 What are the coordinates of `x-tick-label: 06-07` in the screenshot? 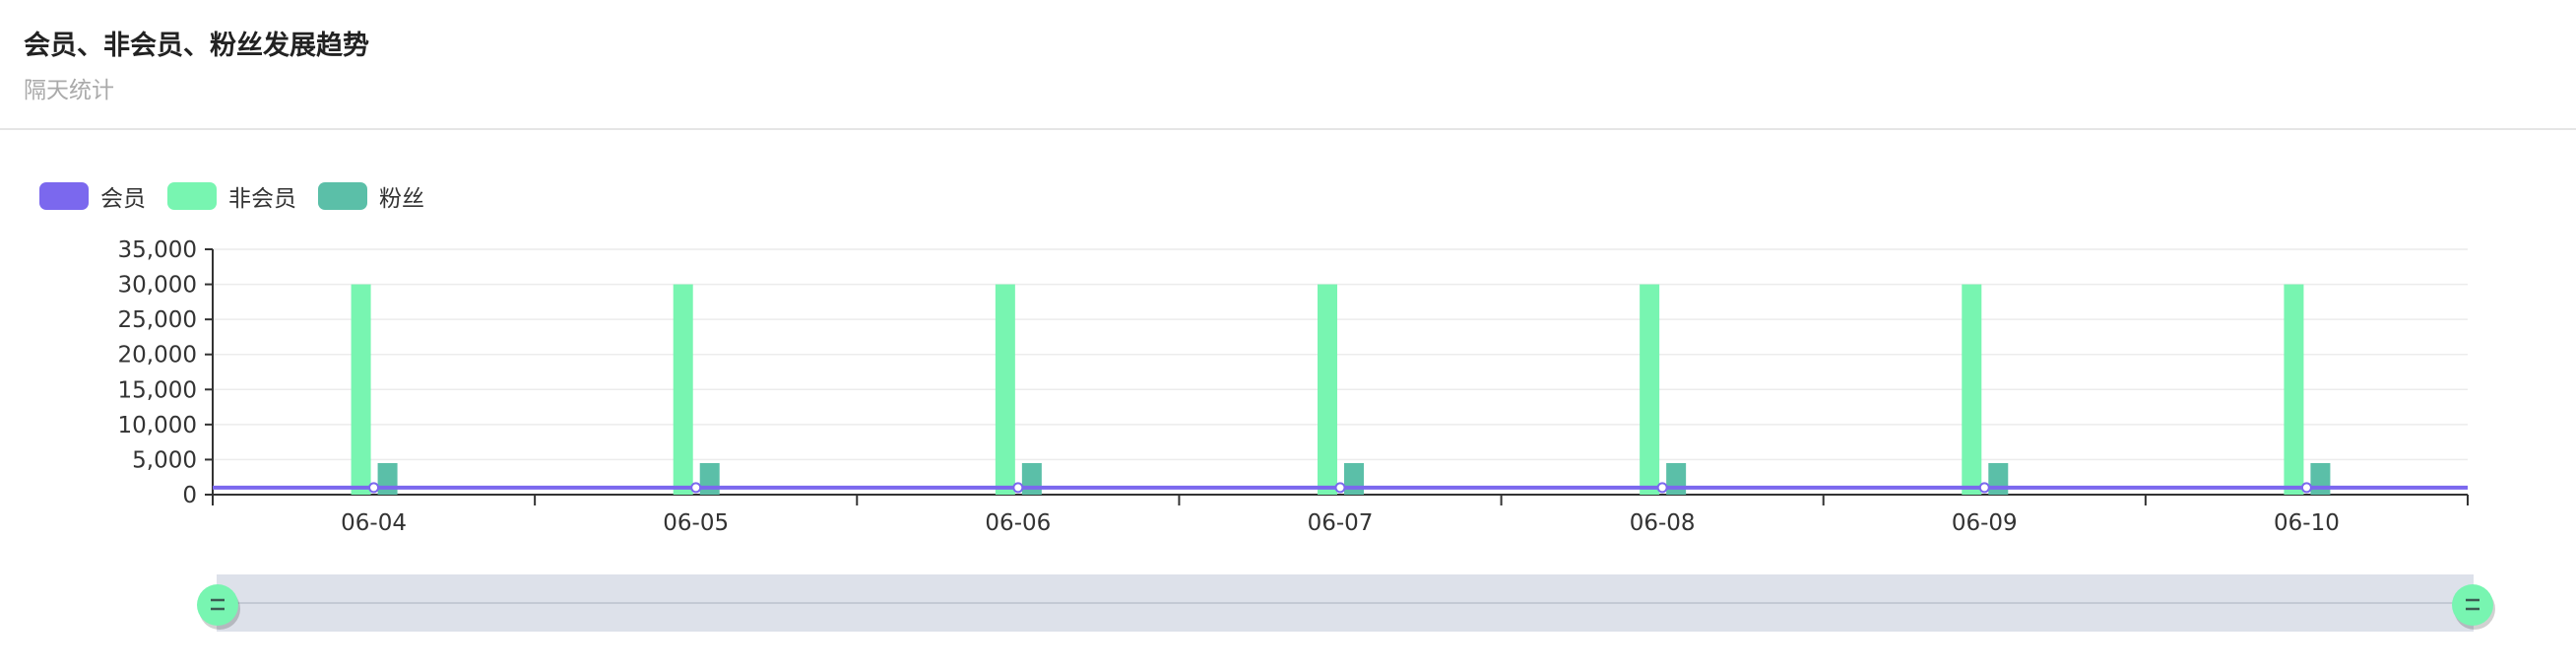 It's located at (1341, 523).